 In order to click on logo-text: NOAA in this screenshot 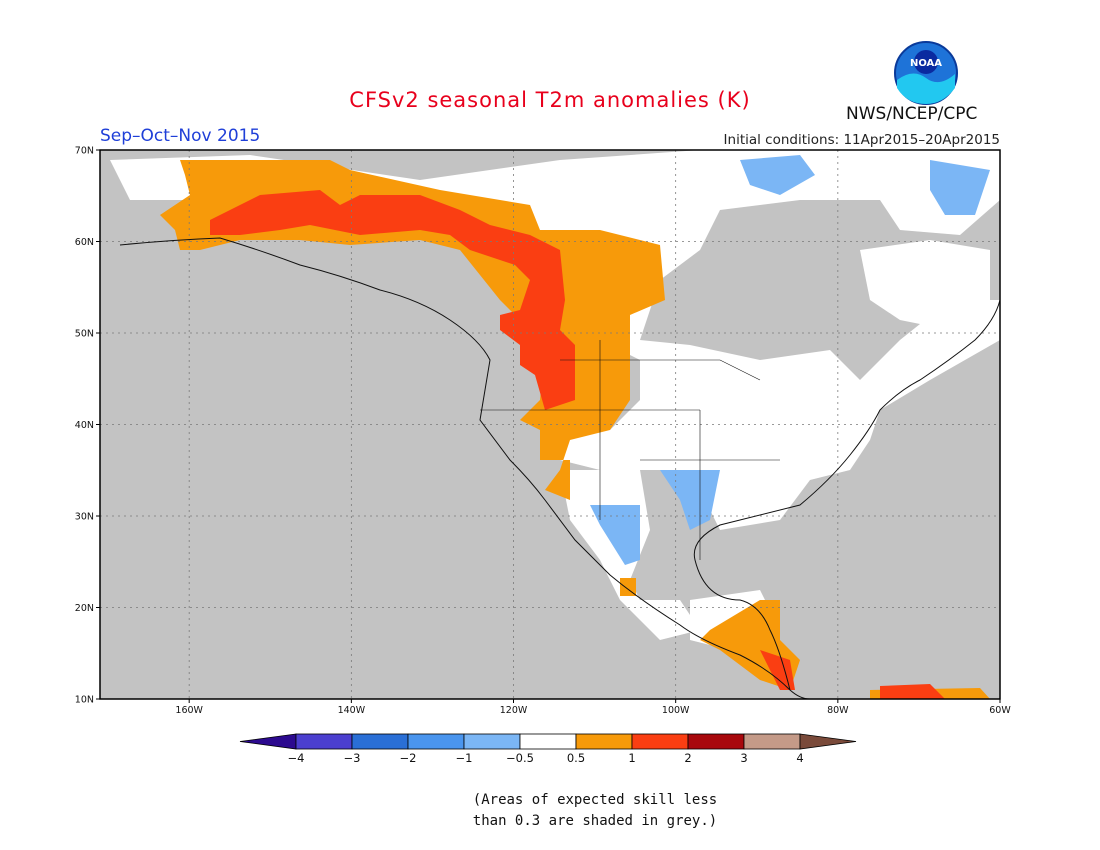, I will do `click(926, 63)`.